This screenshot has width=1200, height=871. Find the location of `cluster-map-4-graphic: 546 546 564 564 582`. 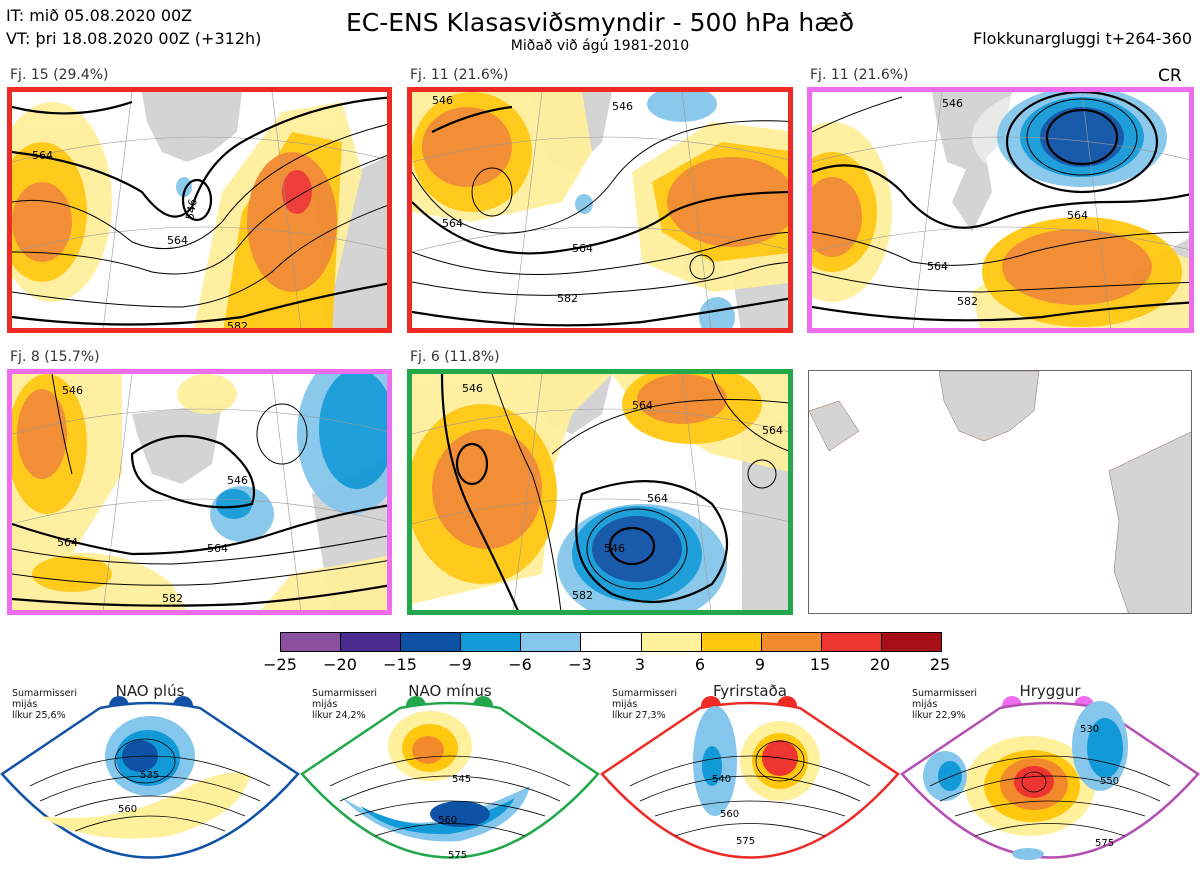

cluster-map-4-graphic: 546 546 564 564 582 is located at coordinates (199, 492).